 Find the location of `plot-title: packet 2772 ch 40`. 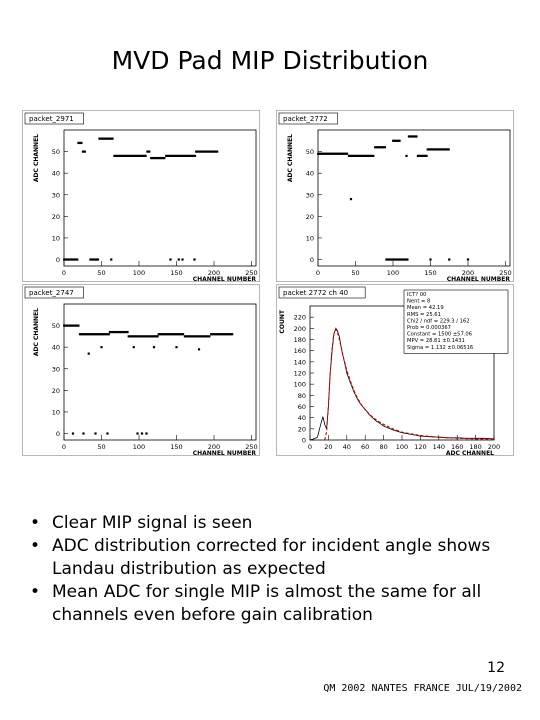

plot-title: packet 2772 ch 40 is located at coordinates (315, 293).